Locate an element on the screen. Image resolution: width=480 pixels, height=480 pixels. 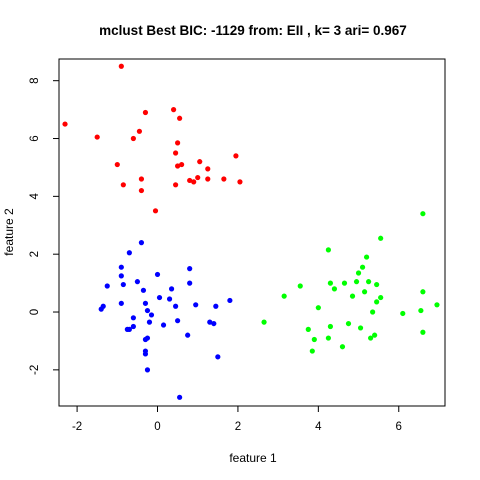
x-tick-label: 4 is located at coordinates (318, 427).